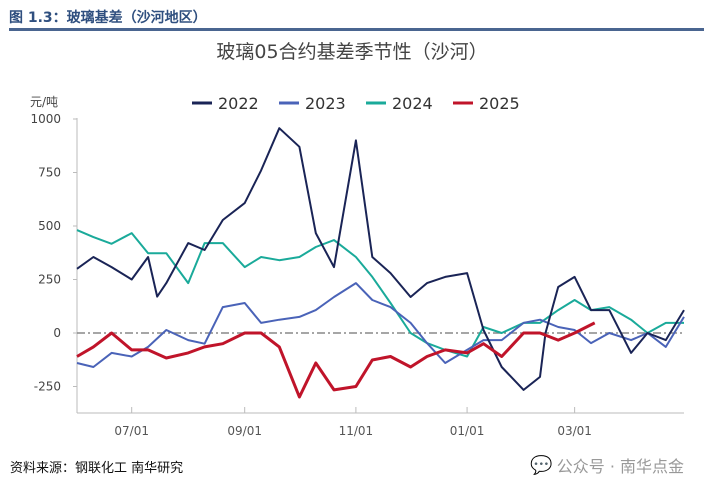 This screenshot has width=704, height=489. I want to click on x-tick-label: 07/01, so click(131, 431).